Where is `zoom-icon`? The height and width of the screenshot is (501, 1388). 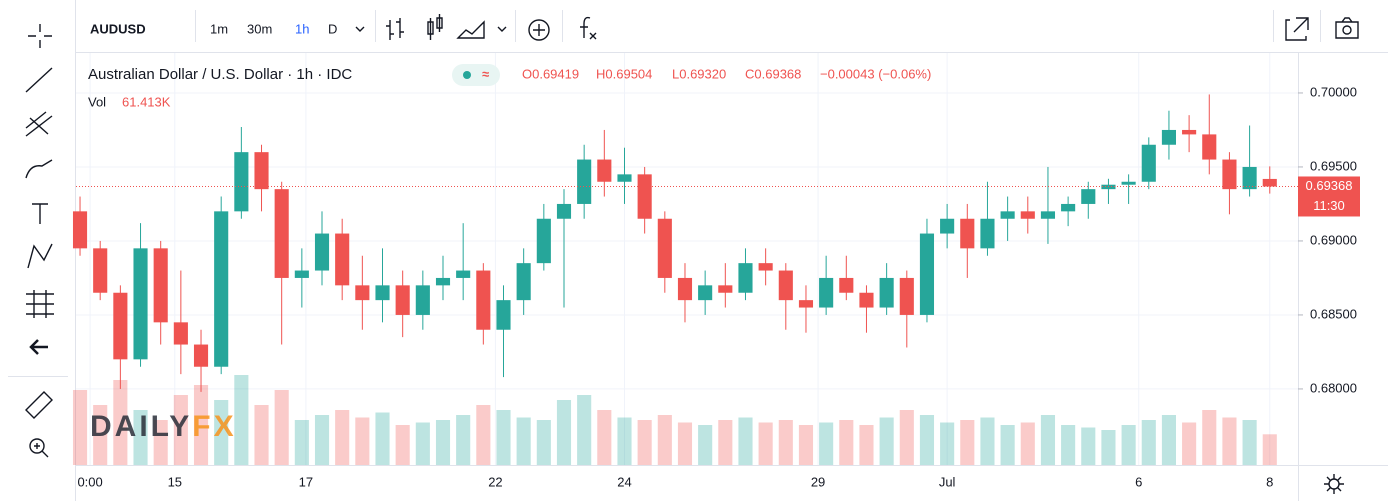
zoom-icon is located at coordinates (37, 446).